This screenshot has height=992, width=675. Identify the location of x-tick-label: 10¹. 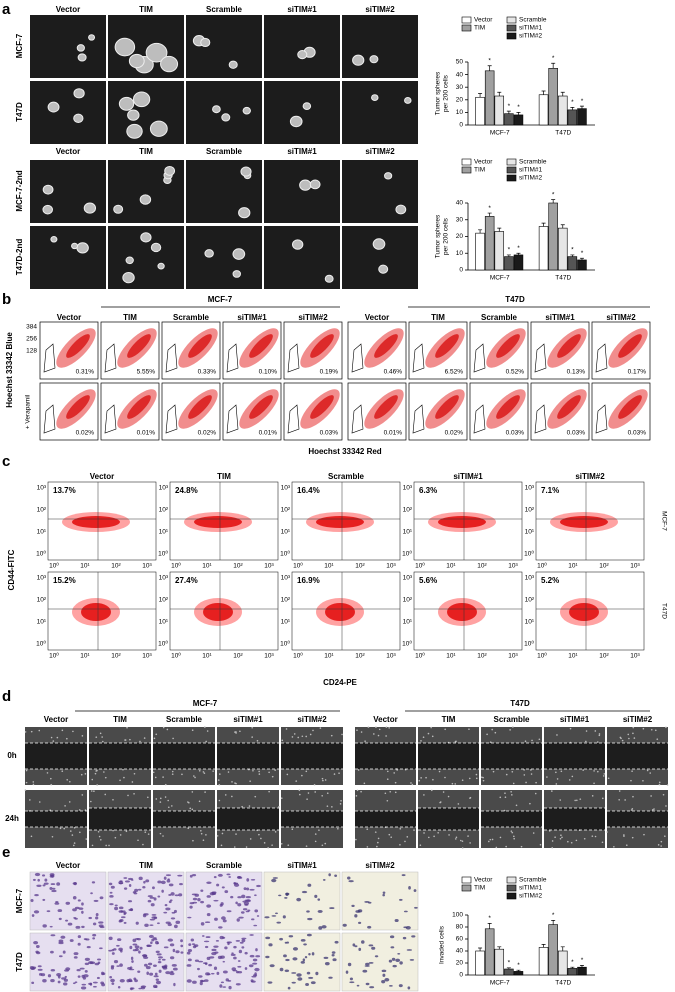
(207, 656).